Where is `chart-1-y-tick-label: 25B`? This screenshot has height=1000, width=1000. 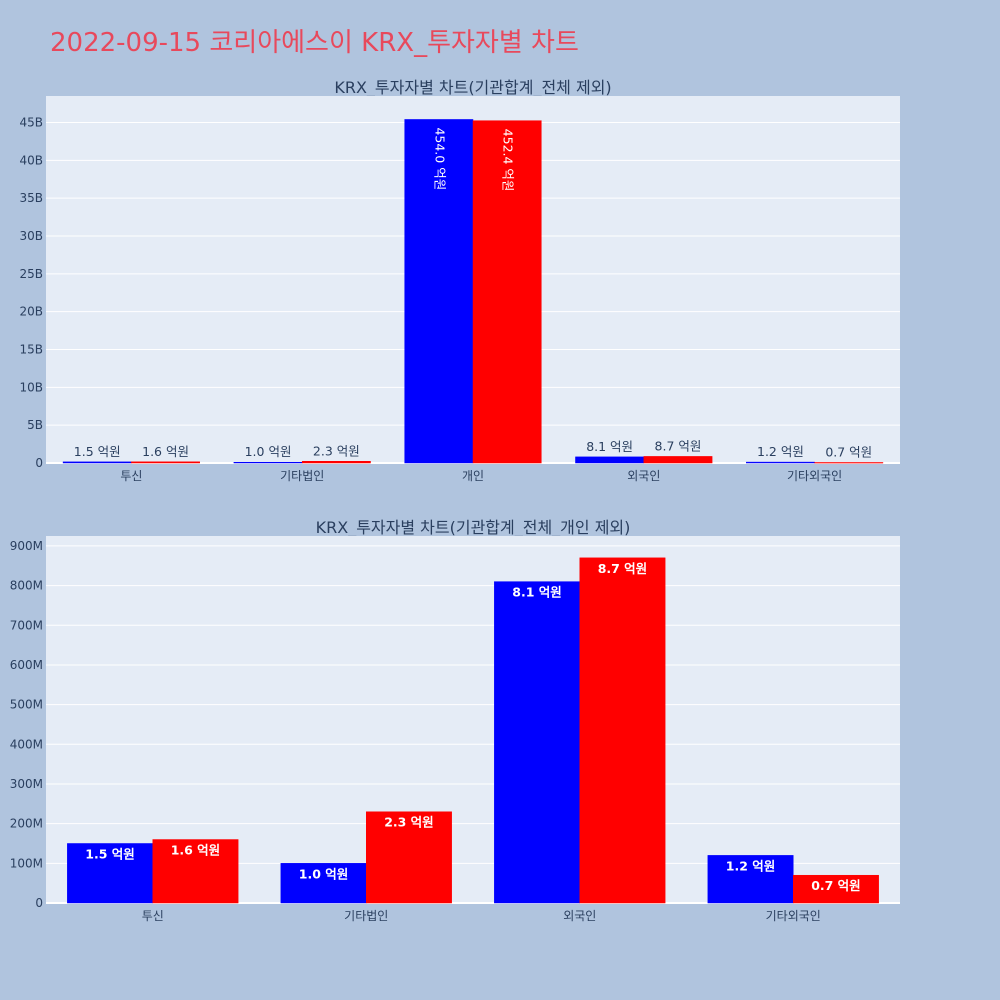 chart-1-y-tick-label: 25B is located at coordinates (31, 274).